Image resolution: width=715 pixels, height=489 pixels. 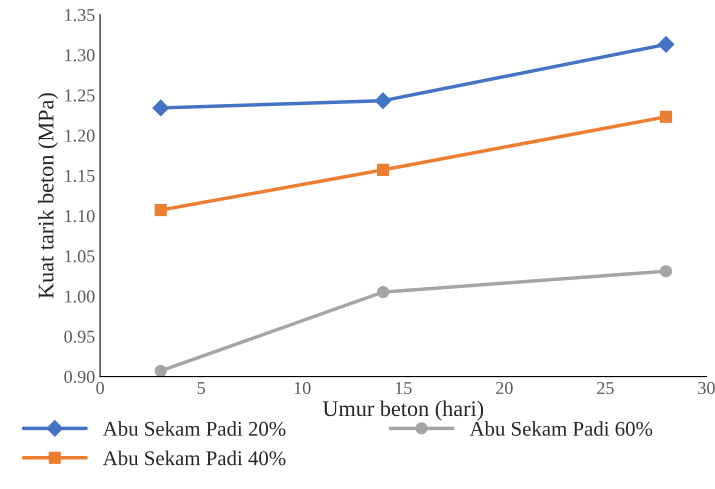 What do you see at coordinates (404, 388) in the screenshot?
I see `x-tick-label: 15` at bounding box center [404, 388].